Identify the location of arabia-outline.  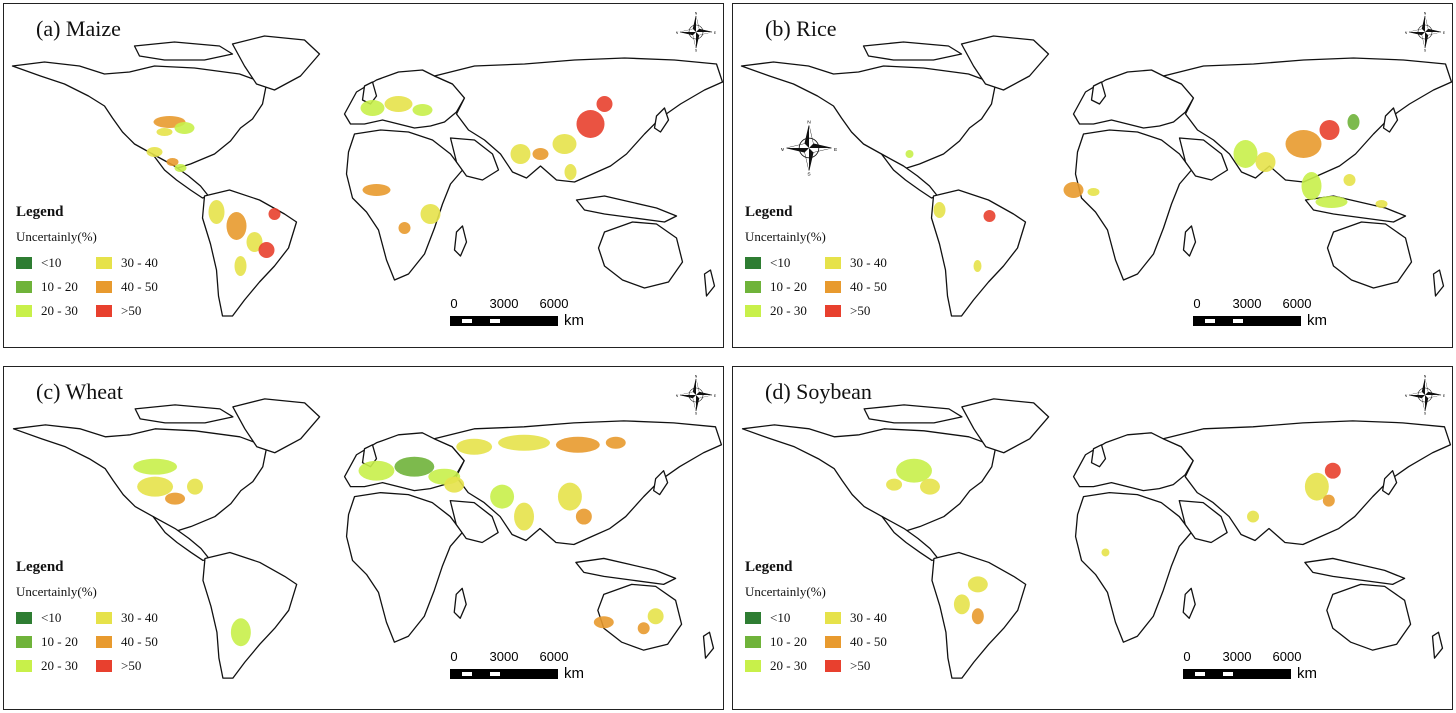
(474, 521).